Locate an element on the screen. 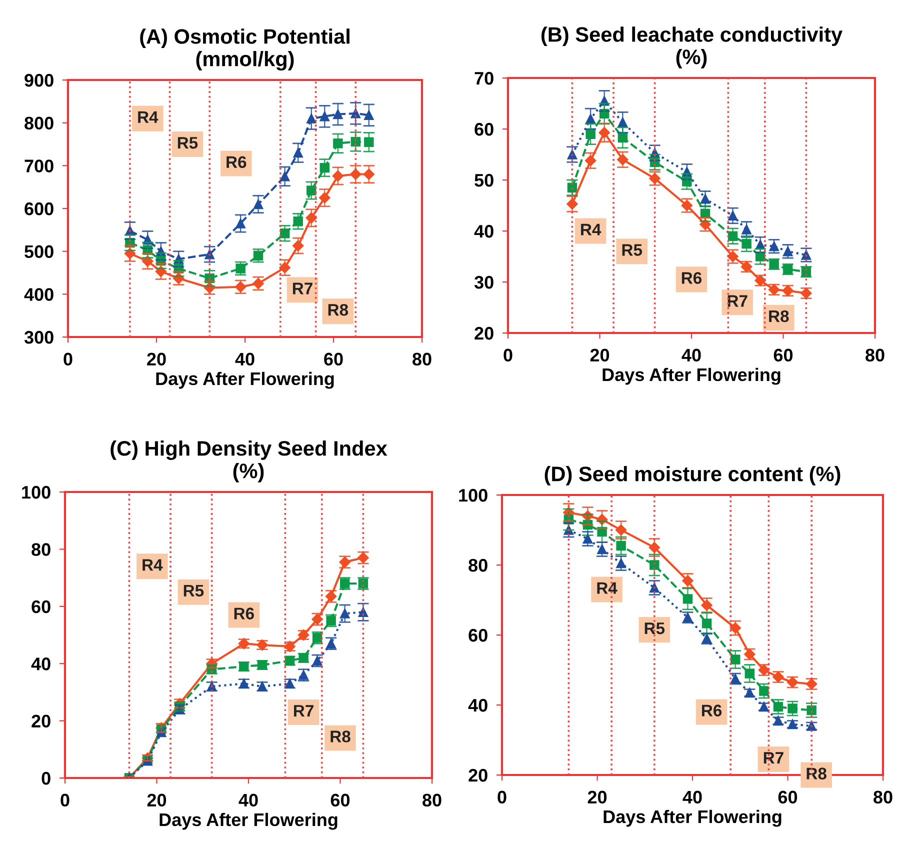  y-tick-label: 900 is located at coordinates (39, 80).